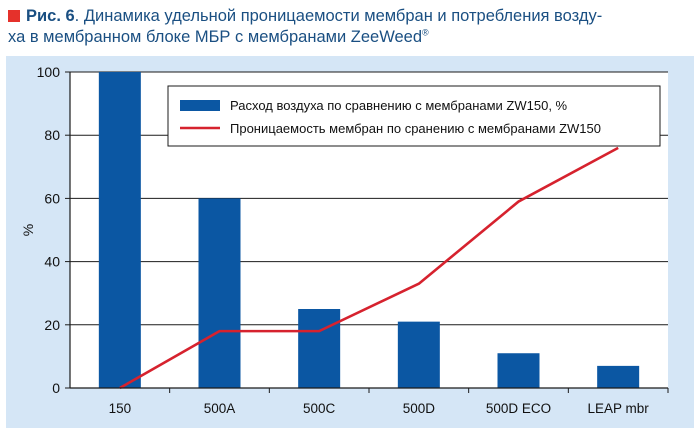 This screenshot has width=700, height=432. Describe the element at coordinates (56, 388) in the screenshot. I see `y-tick-label-0: 0` at that location.